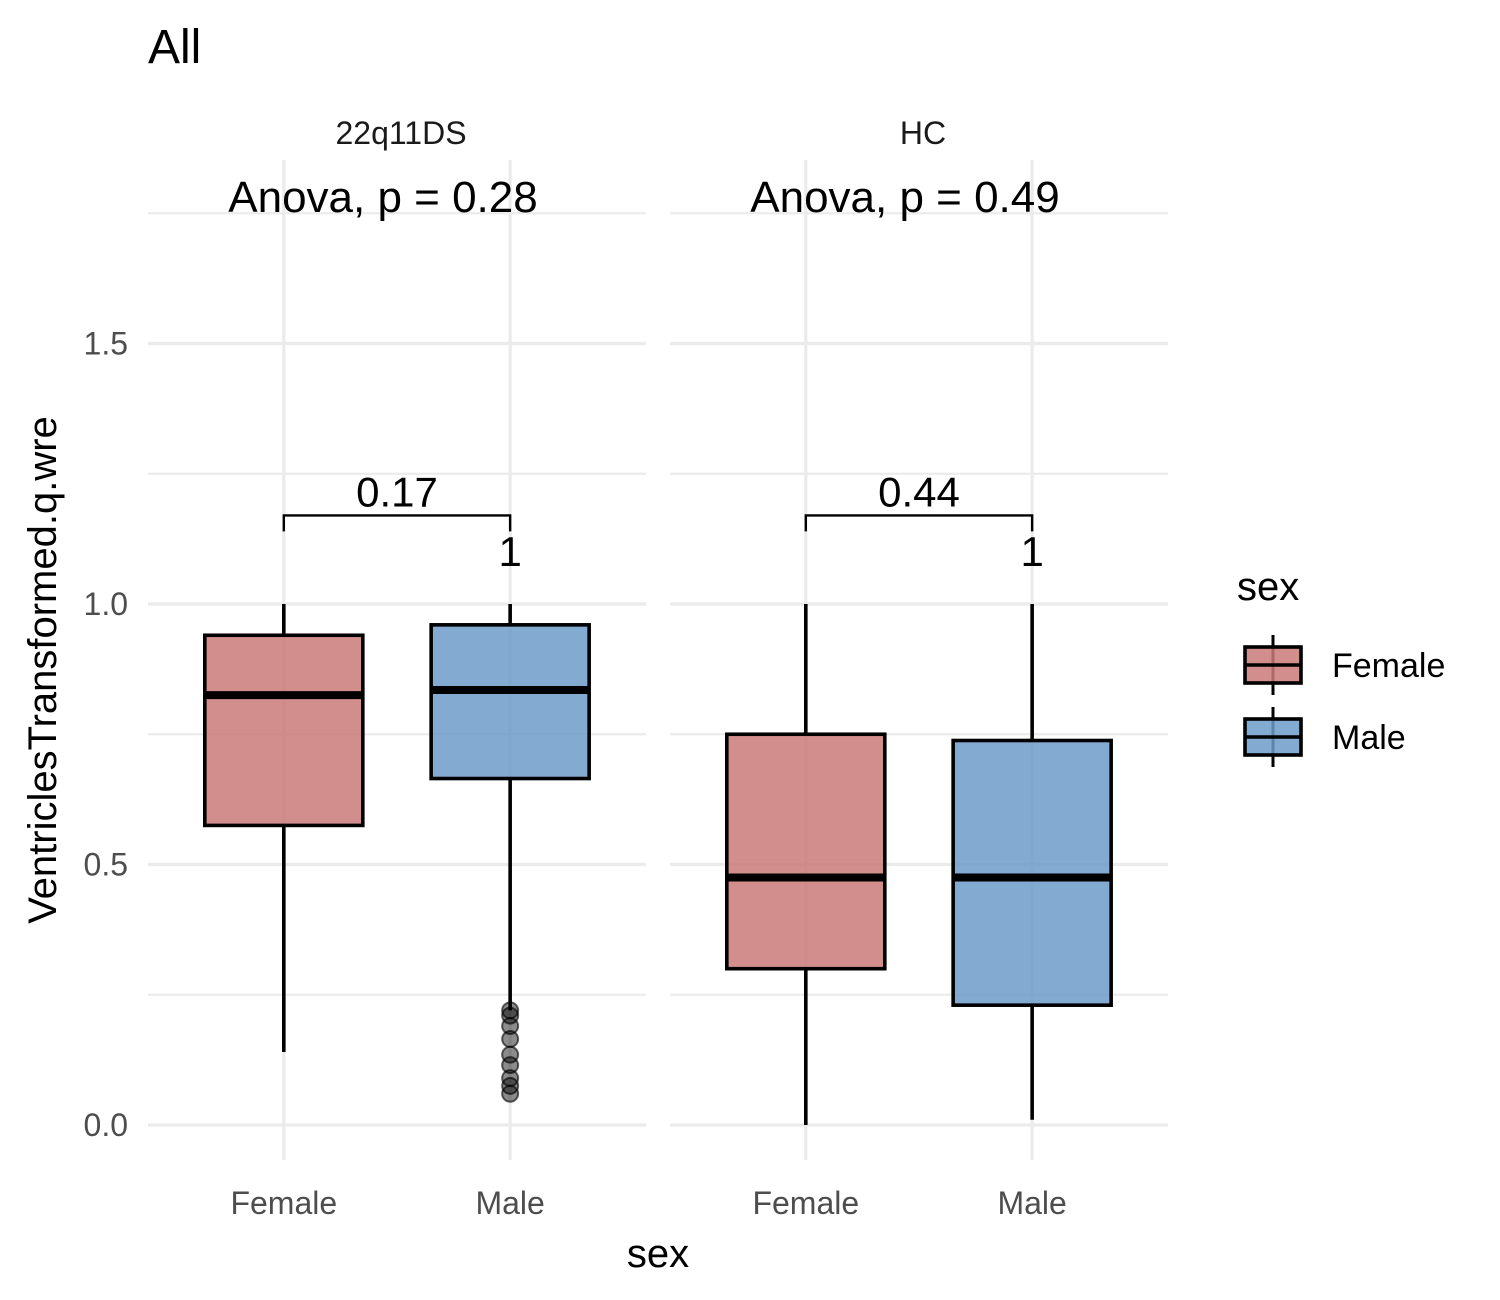  I want to click on chart-title: All, so click(174, 47).